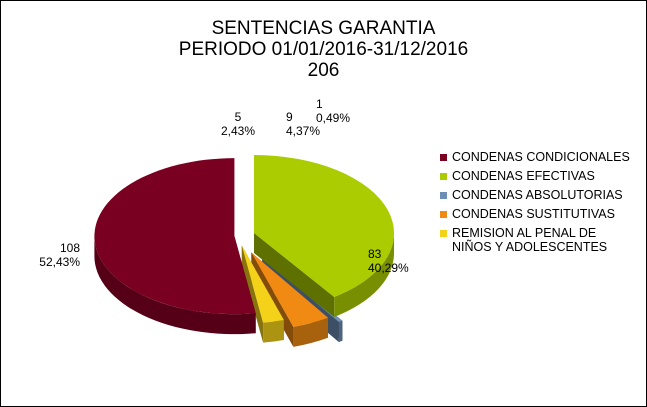 Image resolution: width=647 pixels, height=407 pixels. Describe the element at coordinates (541, 157) in the screenshot. I see `legend-label: CONDENAS CONDICIONALES` at that location.